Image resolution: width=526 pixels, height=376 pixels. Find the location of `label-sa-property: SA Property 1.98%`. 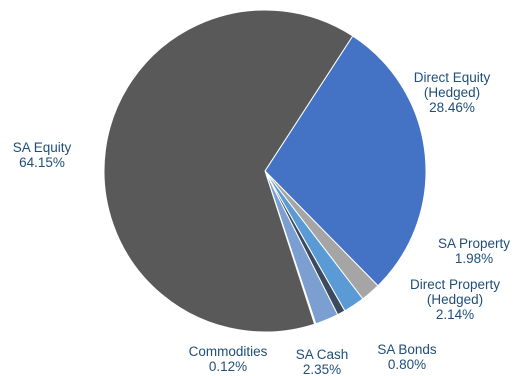

label-sa-property: SA Property 1.98% is located at coordinates (474, 251).